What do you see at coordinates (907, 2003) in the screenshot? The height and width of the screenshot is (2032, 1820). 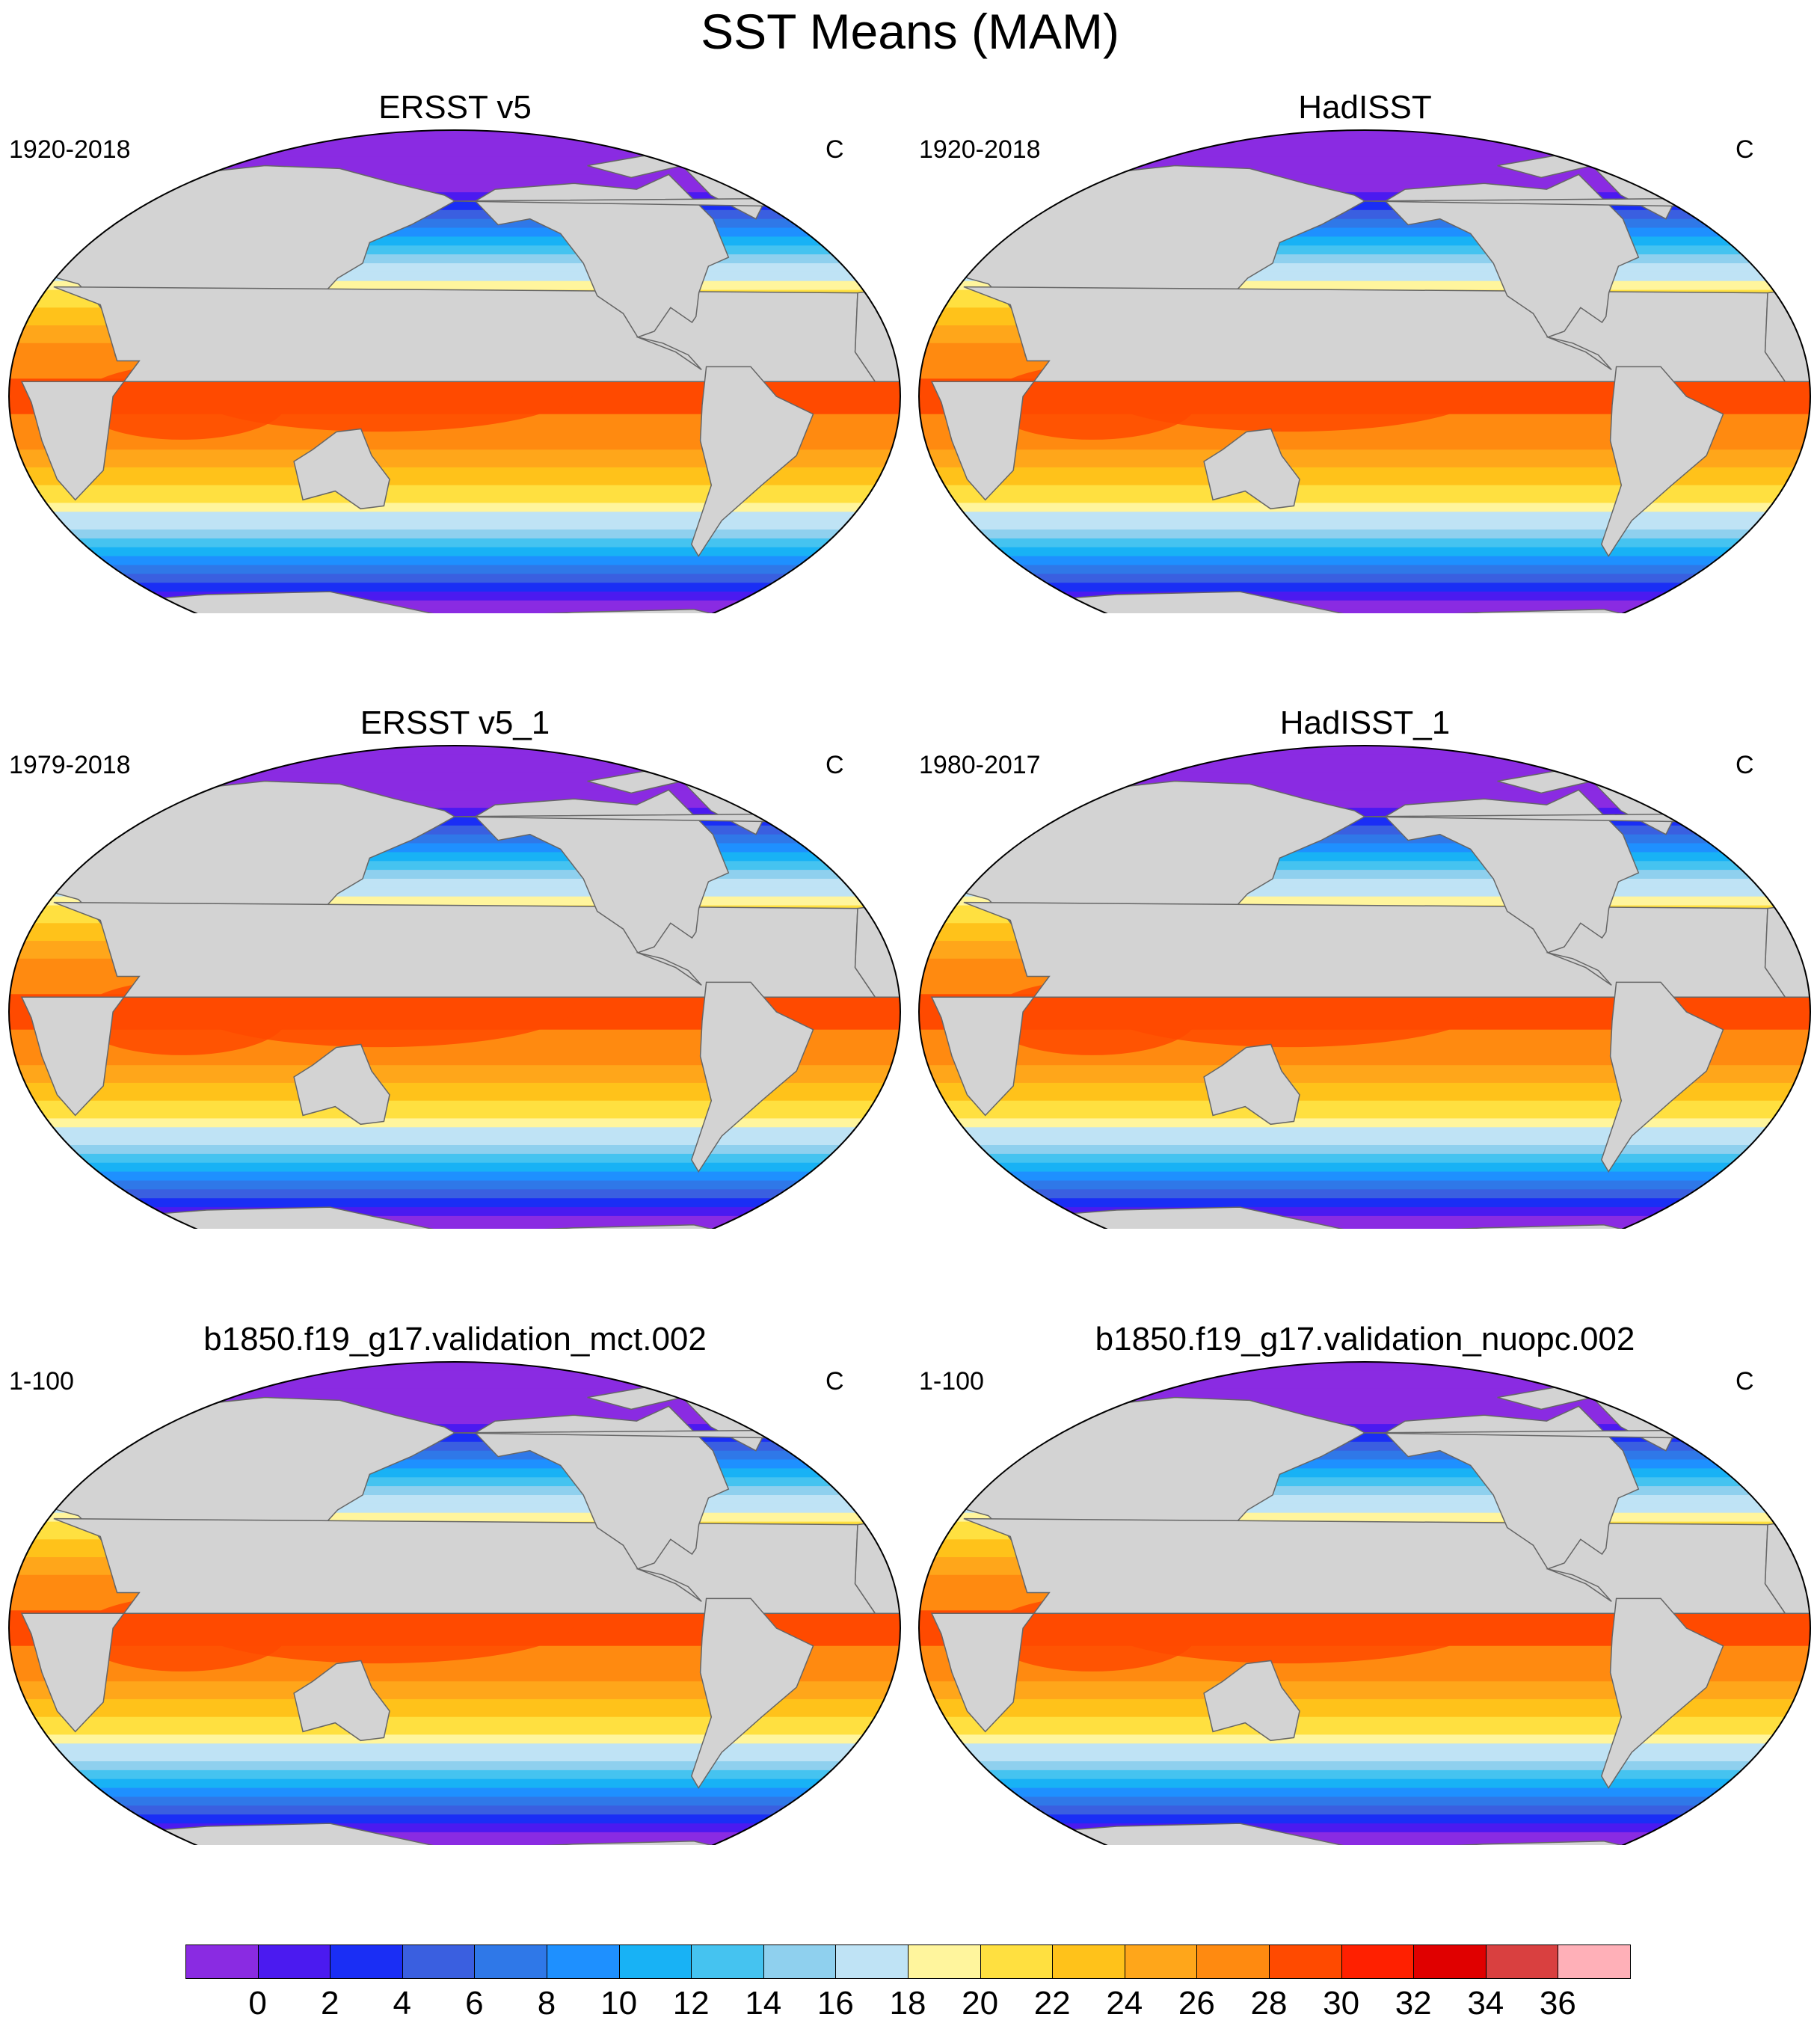 I see `colorbar-tick-label: 18` at bounding box center [907, 2003].